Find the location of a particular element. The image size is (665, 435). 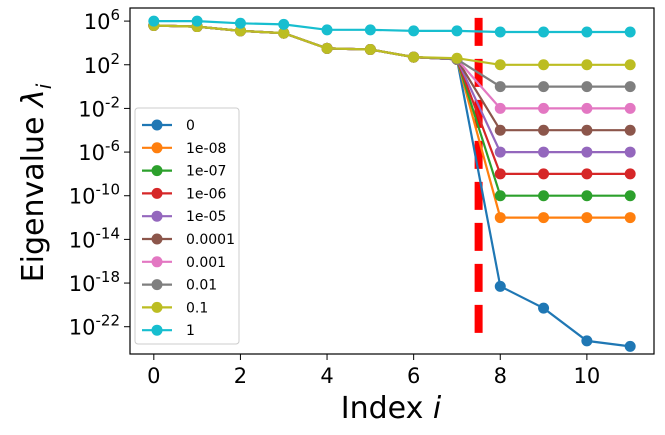

y-axis-label-sub: i is located at coordinates (44, 86).